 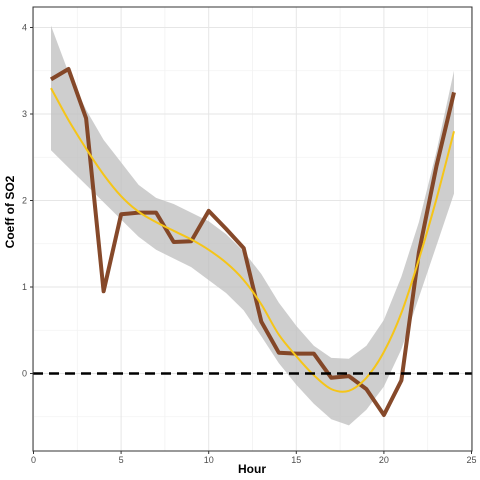 I want to click on x-tick-label: 25, so click(x=471, y=460).